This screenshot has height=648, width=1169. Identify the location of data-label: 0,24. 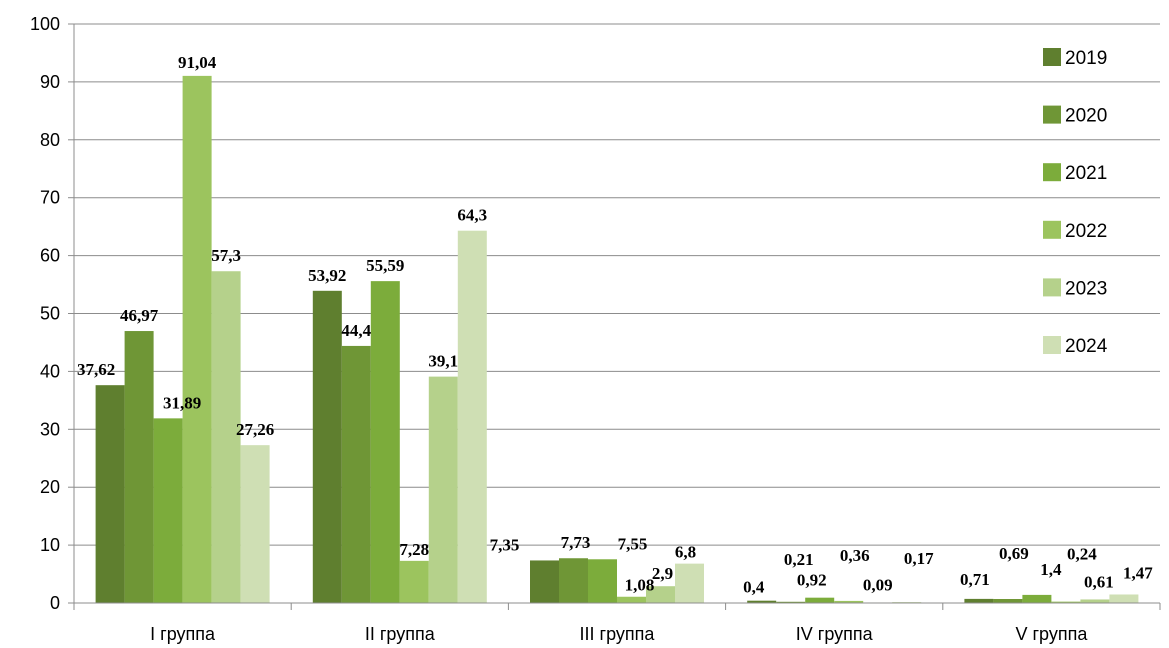
(1082, 554).